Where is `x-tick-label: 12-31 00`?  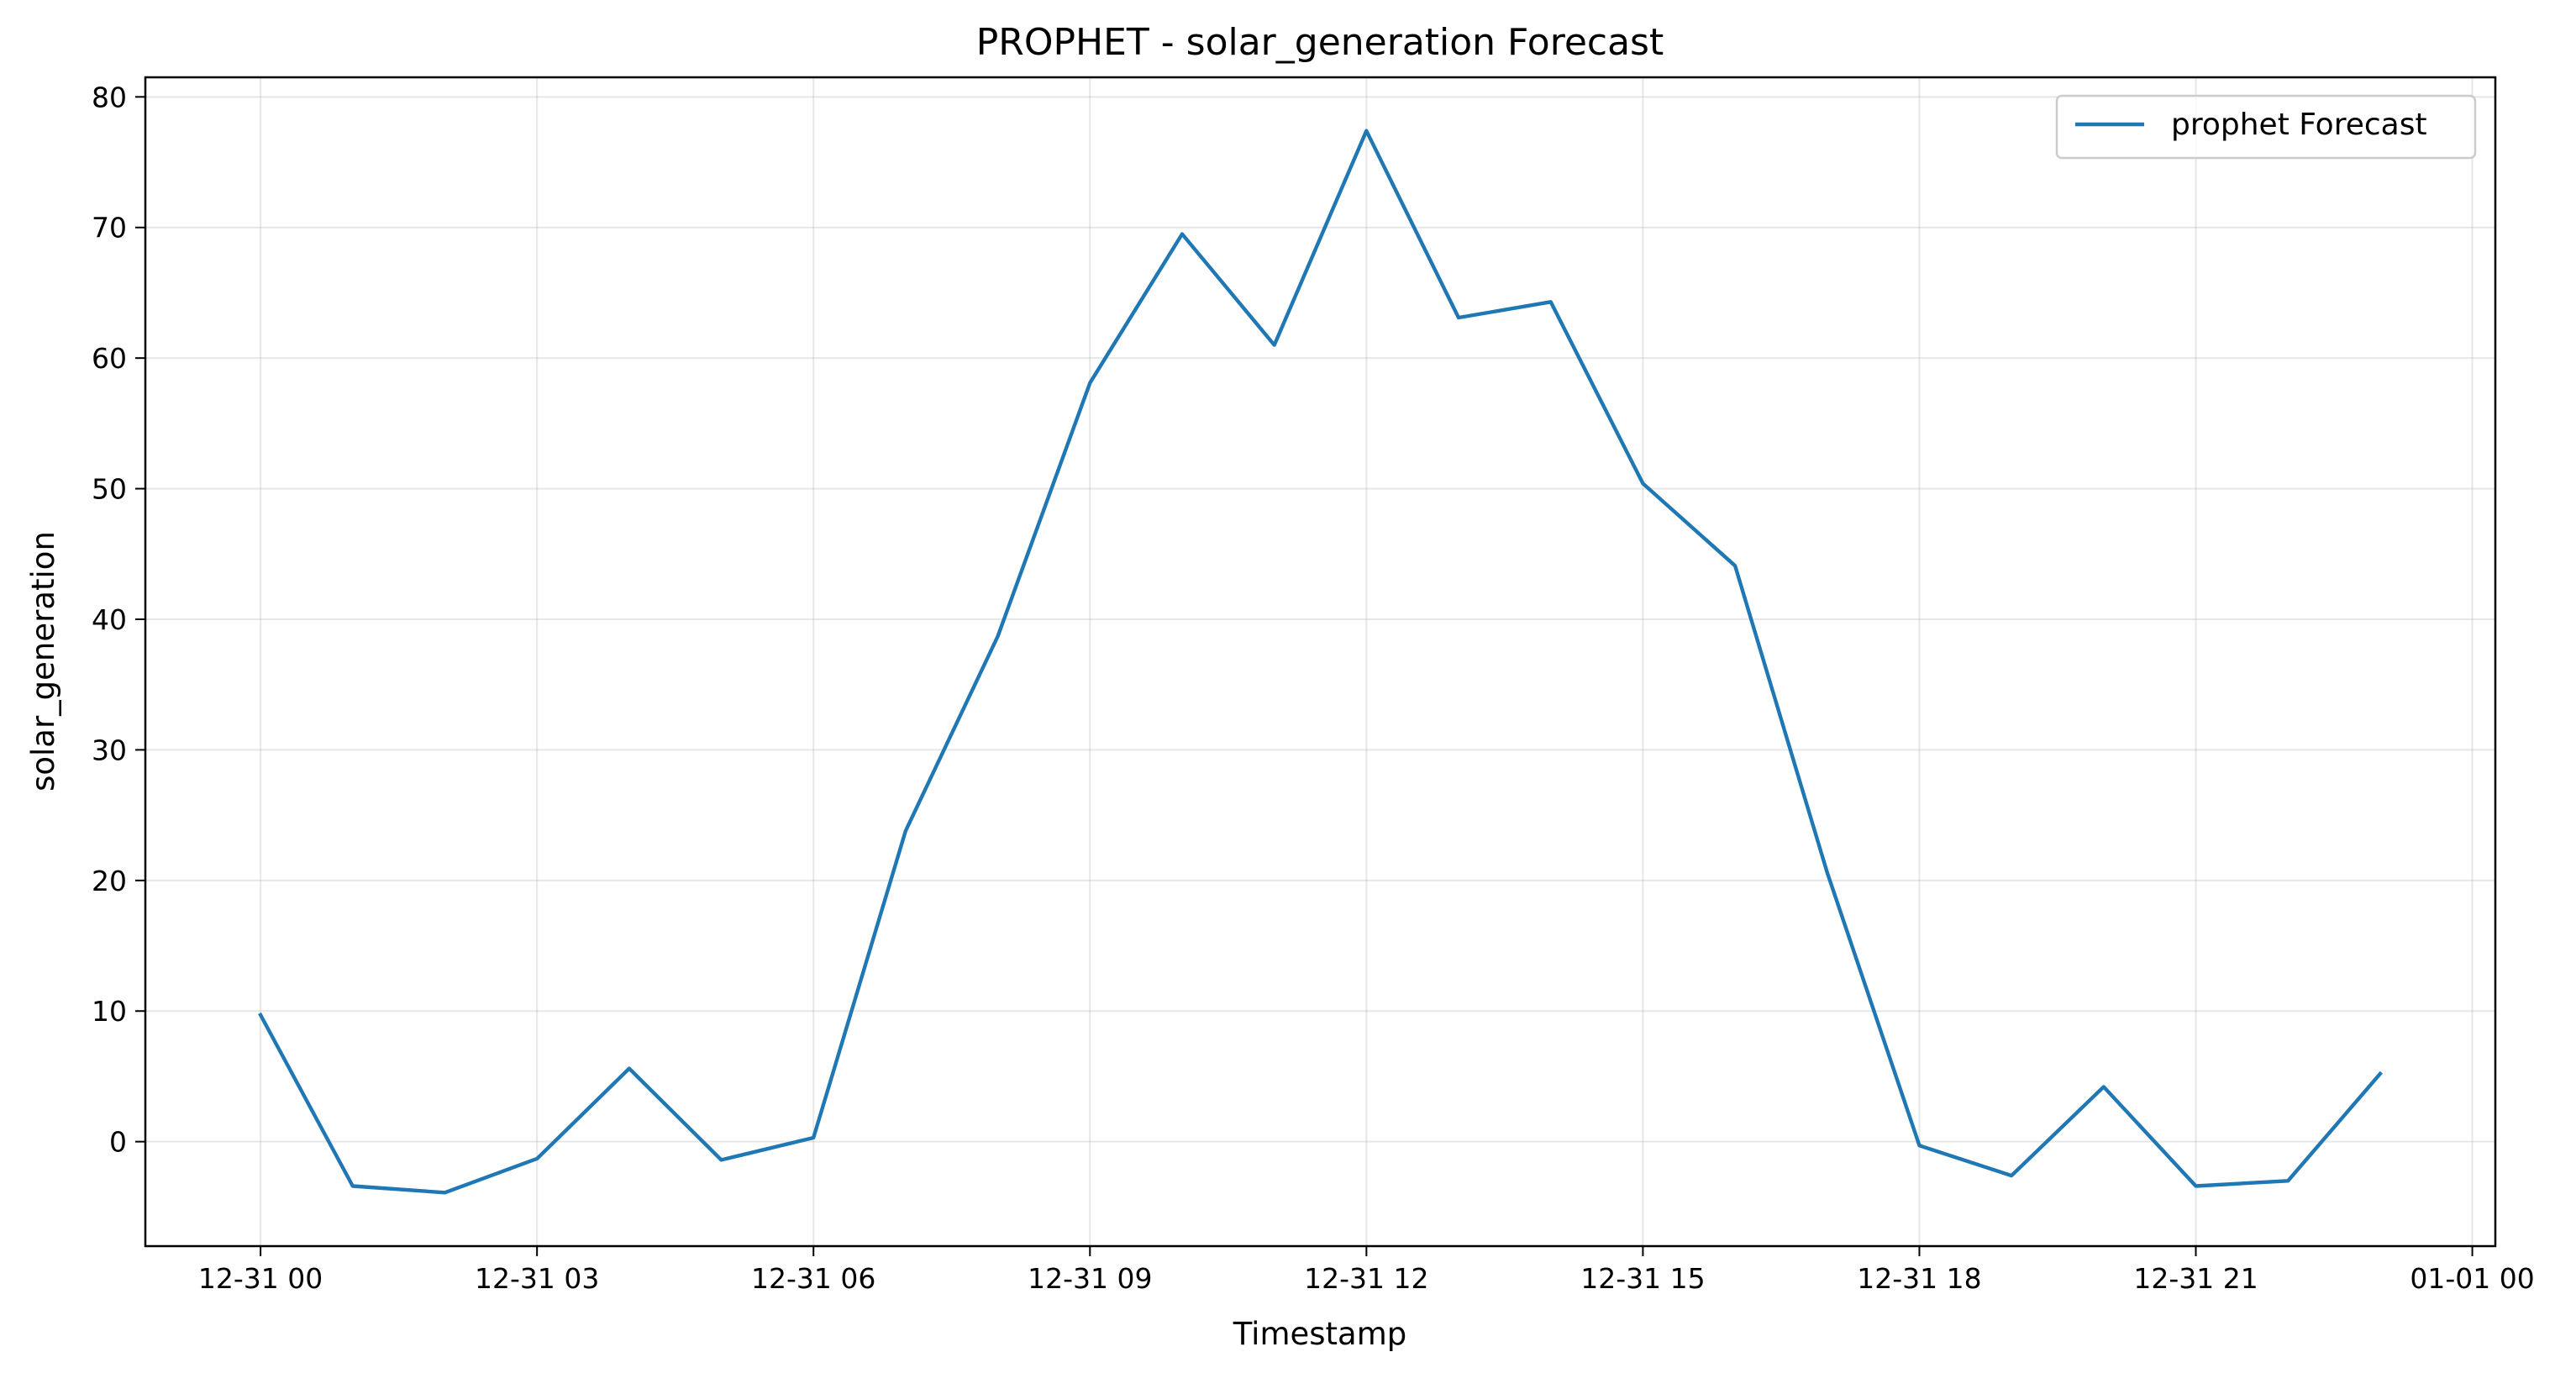
x-tick-label: 12-31 00 is located at coordinates (260, 1278).